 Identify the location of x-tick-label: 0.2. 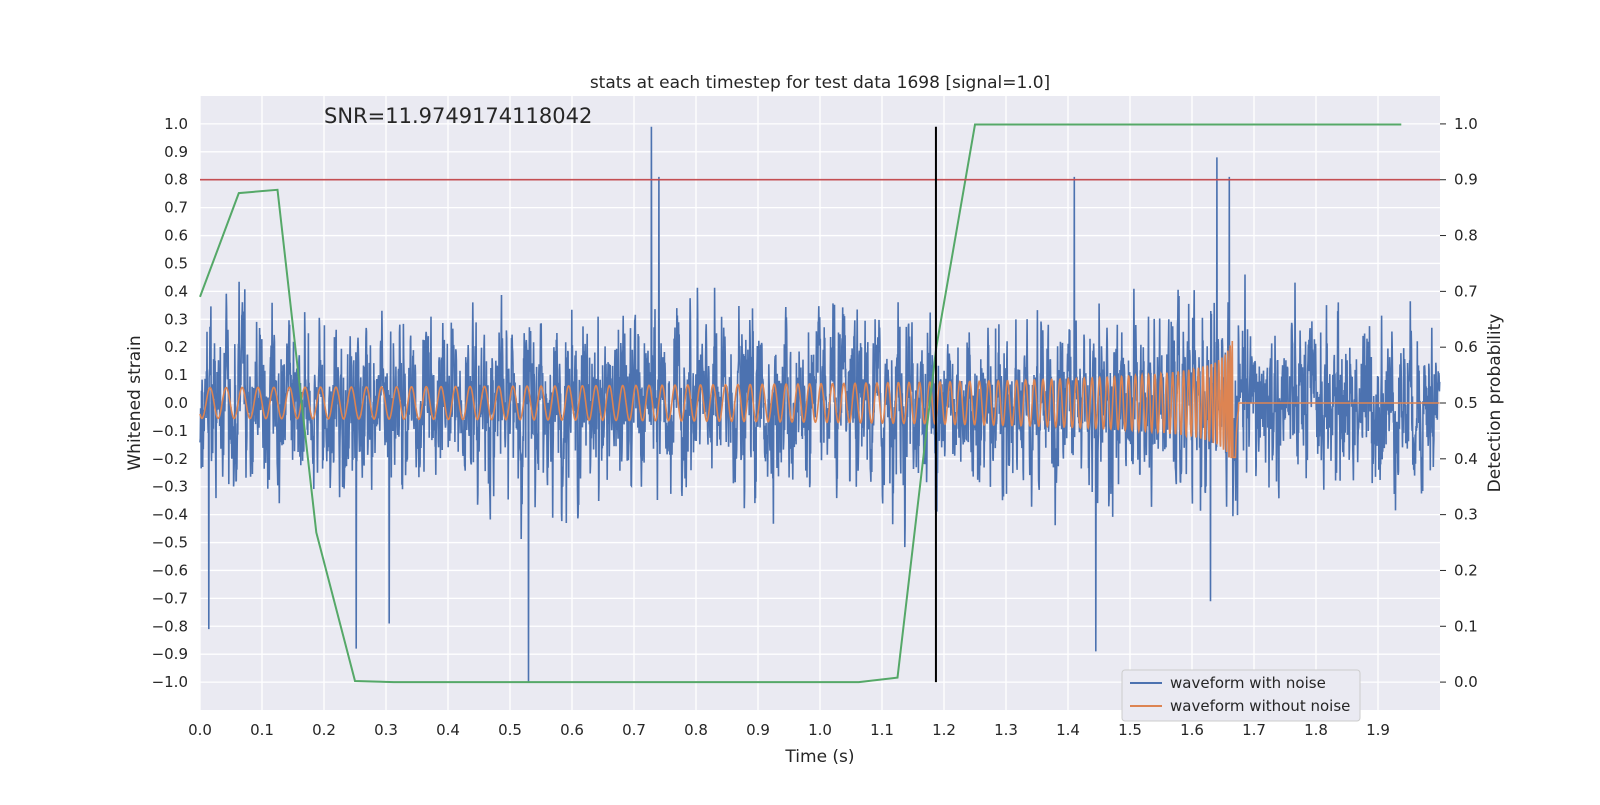
(324, 730).